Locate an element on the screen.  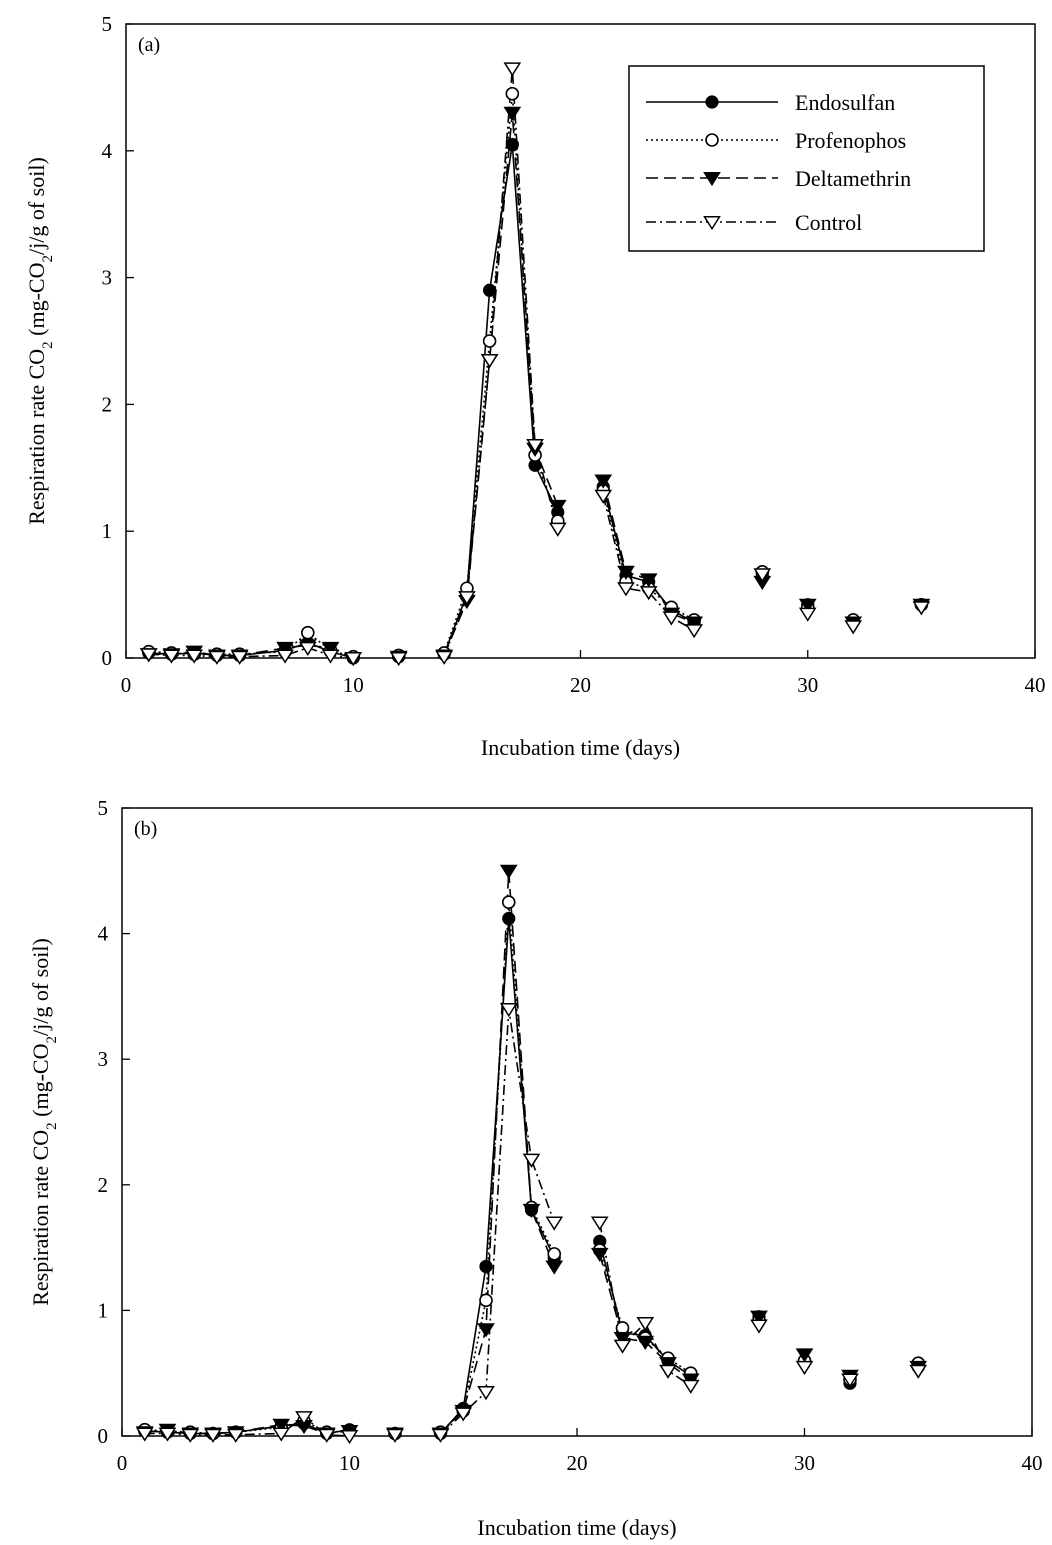
y-axis-text: (mg-CO is located at coordinates (36, 301).